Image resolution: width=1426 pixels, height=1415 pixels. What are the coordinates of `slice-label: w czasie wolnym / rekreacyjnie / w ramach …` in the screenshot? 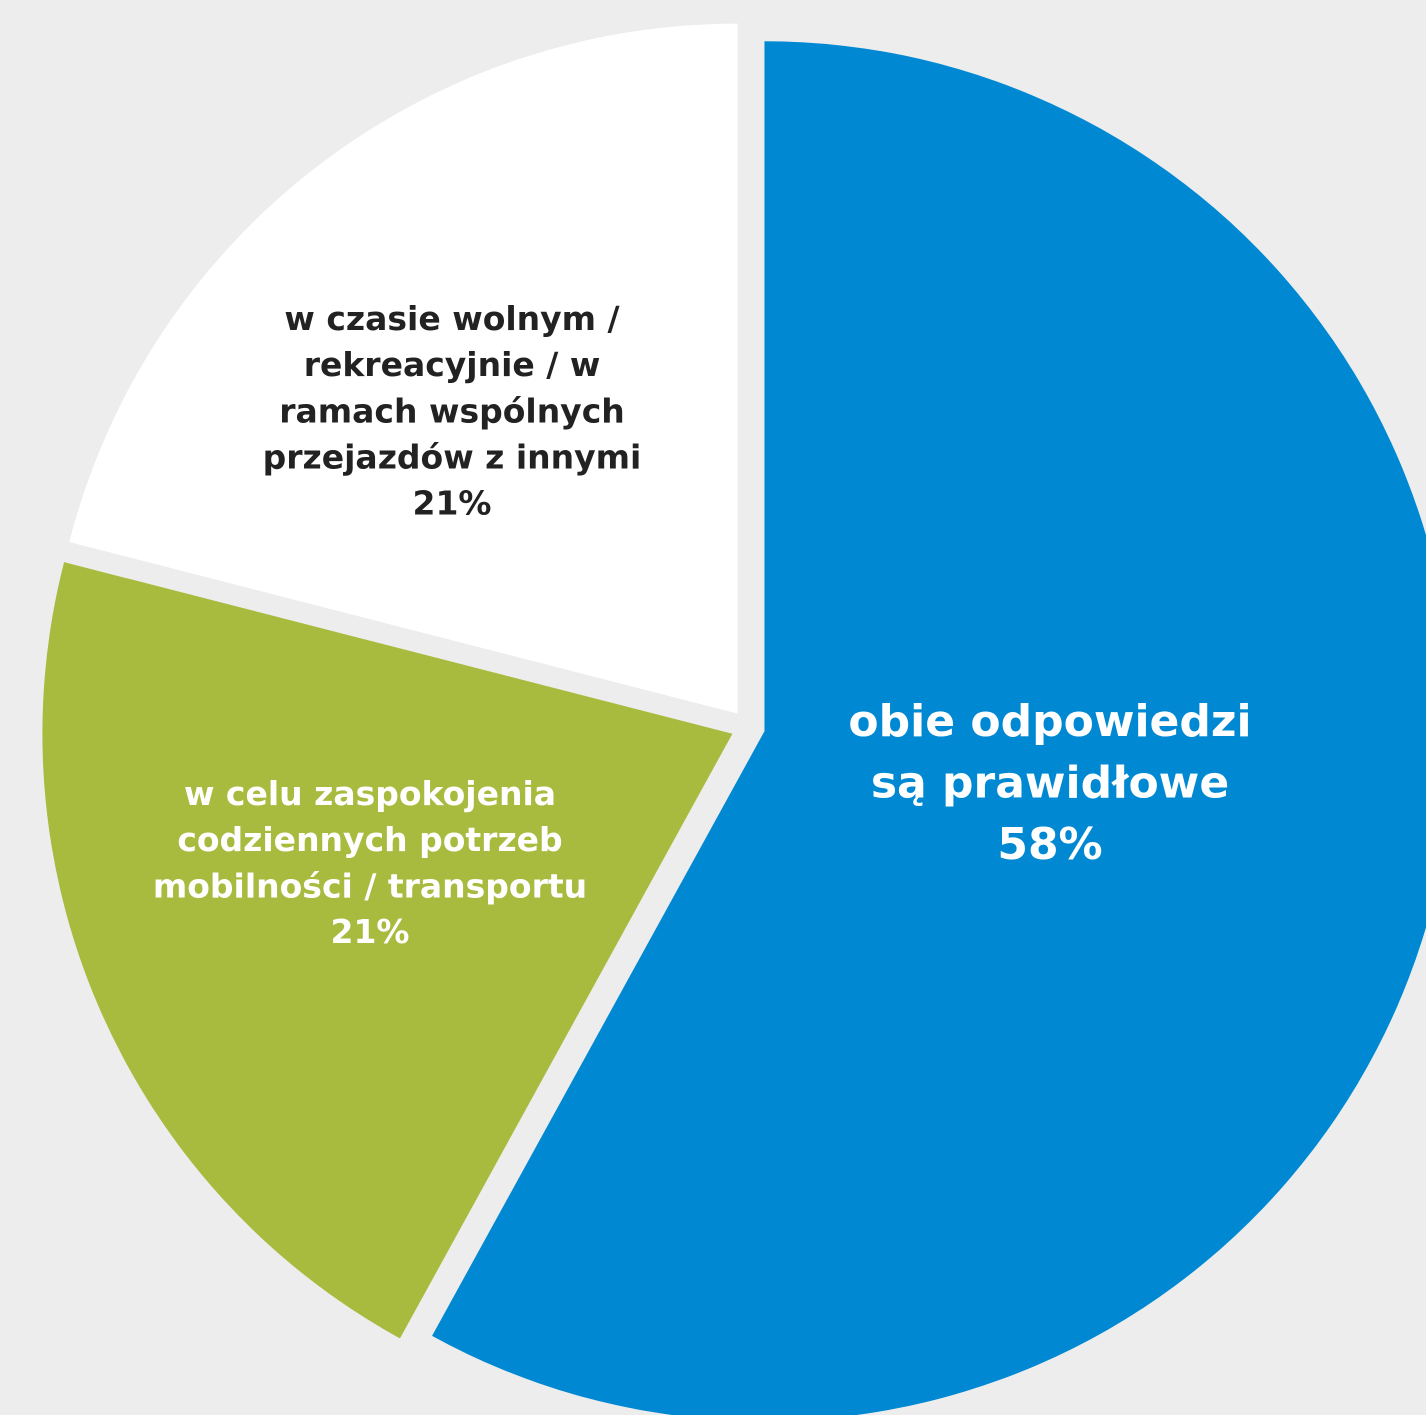 It's located at (452, 388).